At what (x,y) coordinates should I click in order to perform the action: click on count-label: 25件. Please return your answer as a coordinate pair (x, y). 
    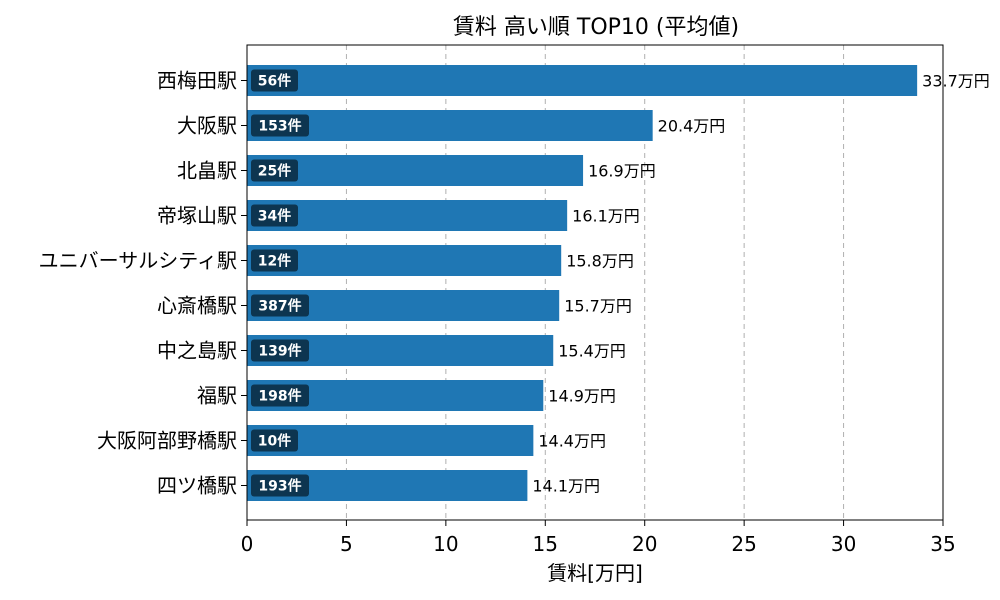
    Looking at the image, I should click on (274, 171).